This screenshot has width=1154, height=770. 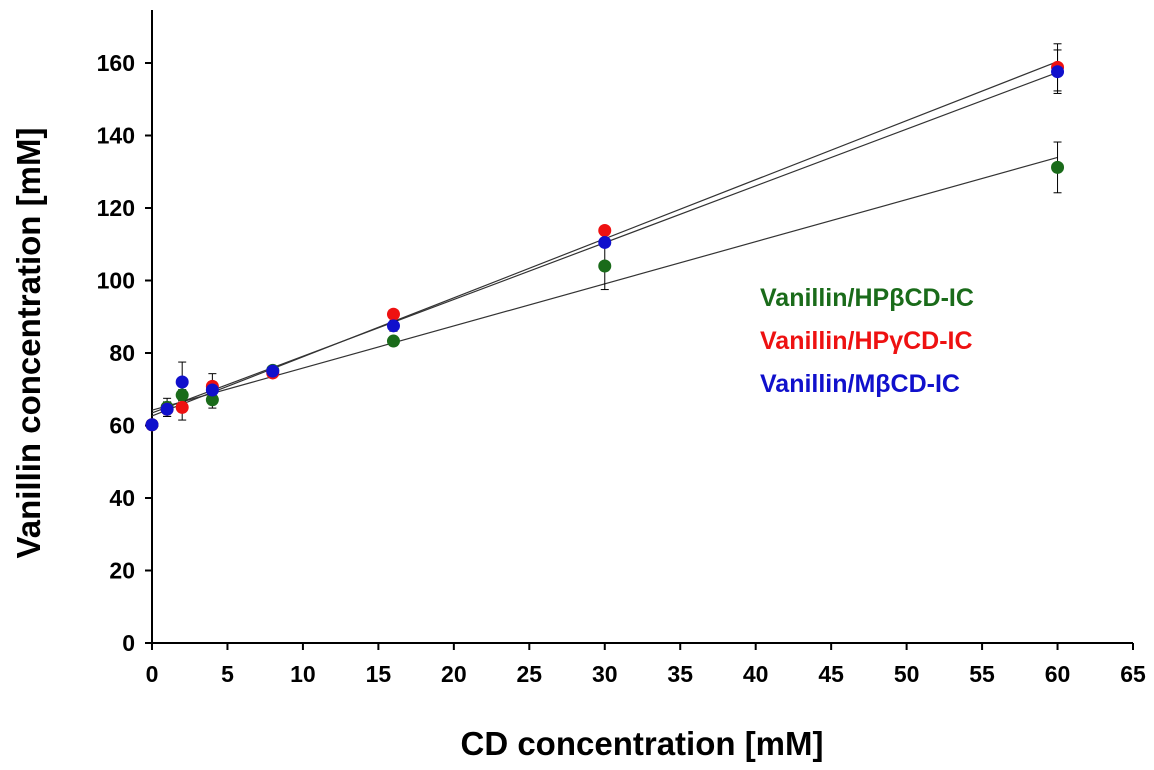 I want to click on y-axis-title: Vanillin concentration [mM], so click(x=28, y=343).